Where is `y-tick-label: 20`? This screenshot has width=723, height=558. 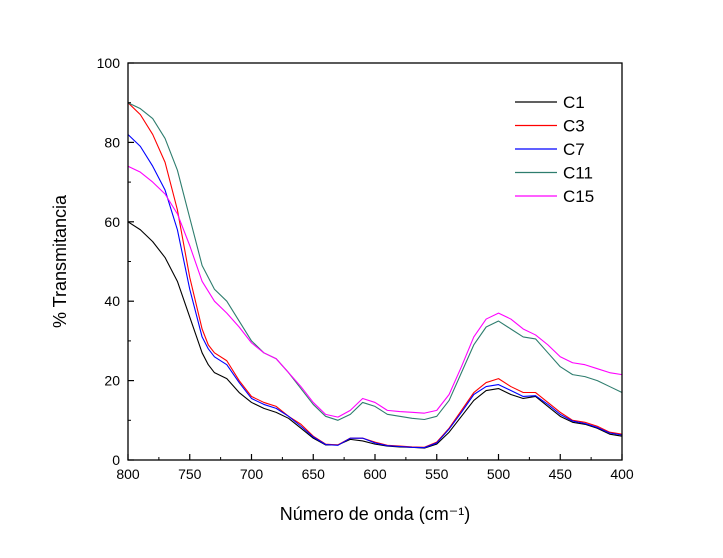 y-tick-label: 20 is located at coordinates (112, 381).